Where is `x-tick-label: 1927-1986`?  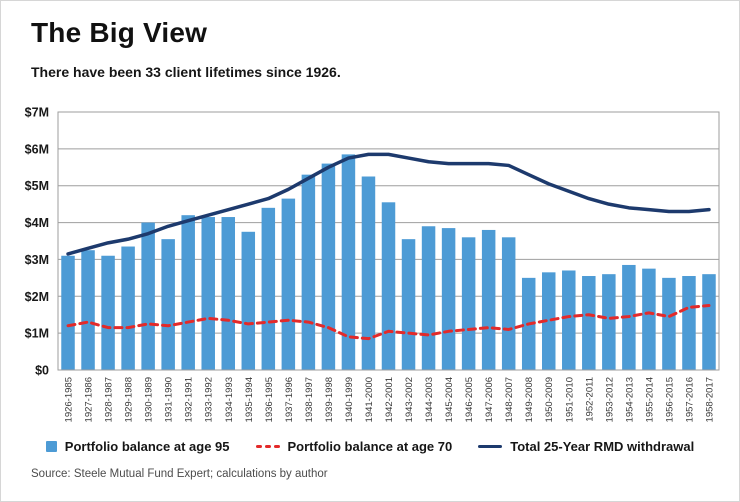
x-tick-label: 1927-1986 is located at coordinates (89, 399).